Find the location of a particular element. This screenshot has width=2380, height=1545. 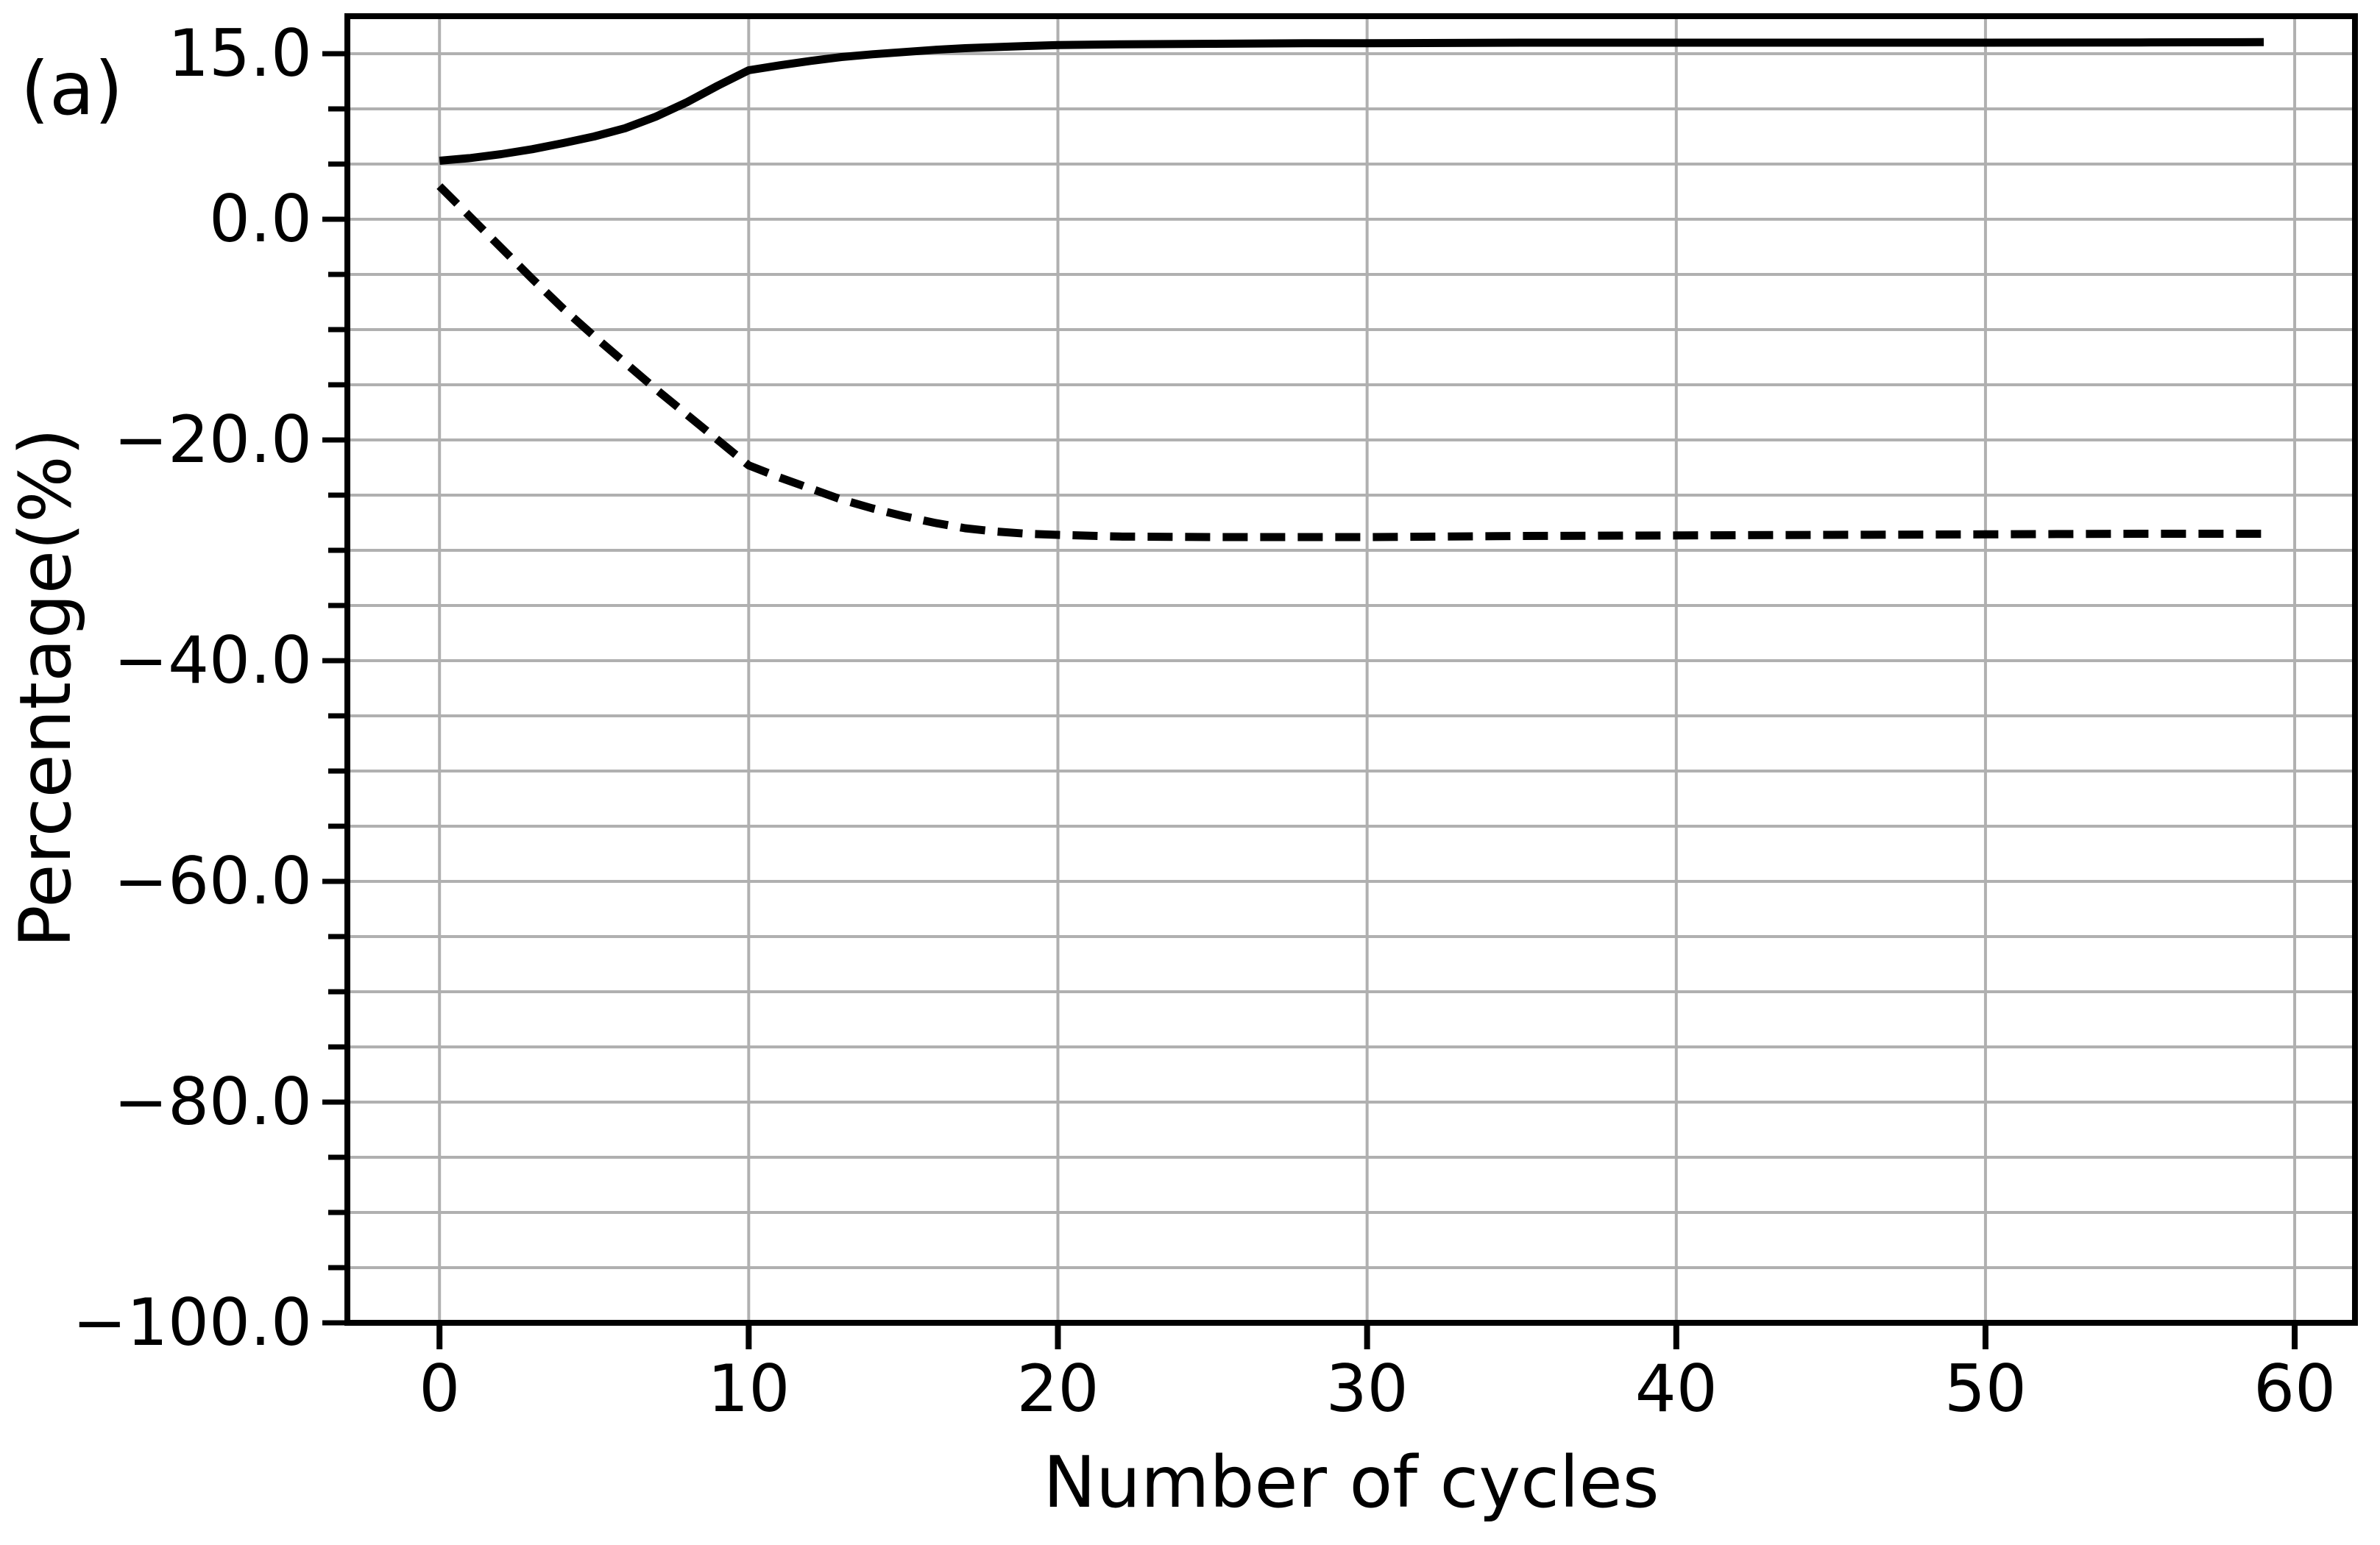

y-tick-label: −100.0 is located at coordinates (192, 1323).